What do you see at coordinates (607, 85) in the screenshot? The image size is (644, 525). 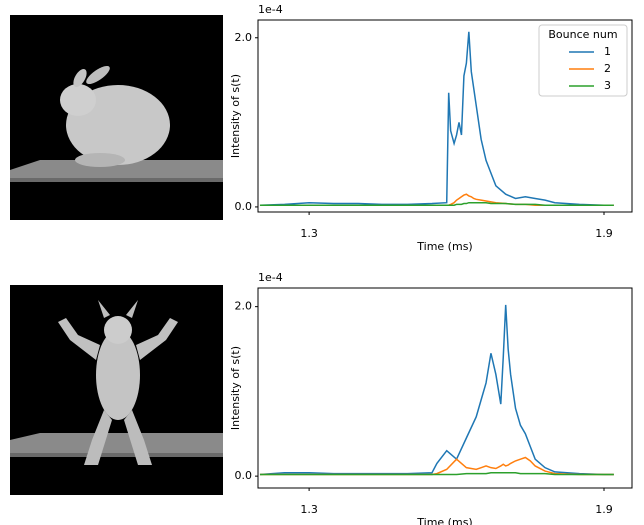 I see `legend-label: 3` at bounding box center [607, 85].